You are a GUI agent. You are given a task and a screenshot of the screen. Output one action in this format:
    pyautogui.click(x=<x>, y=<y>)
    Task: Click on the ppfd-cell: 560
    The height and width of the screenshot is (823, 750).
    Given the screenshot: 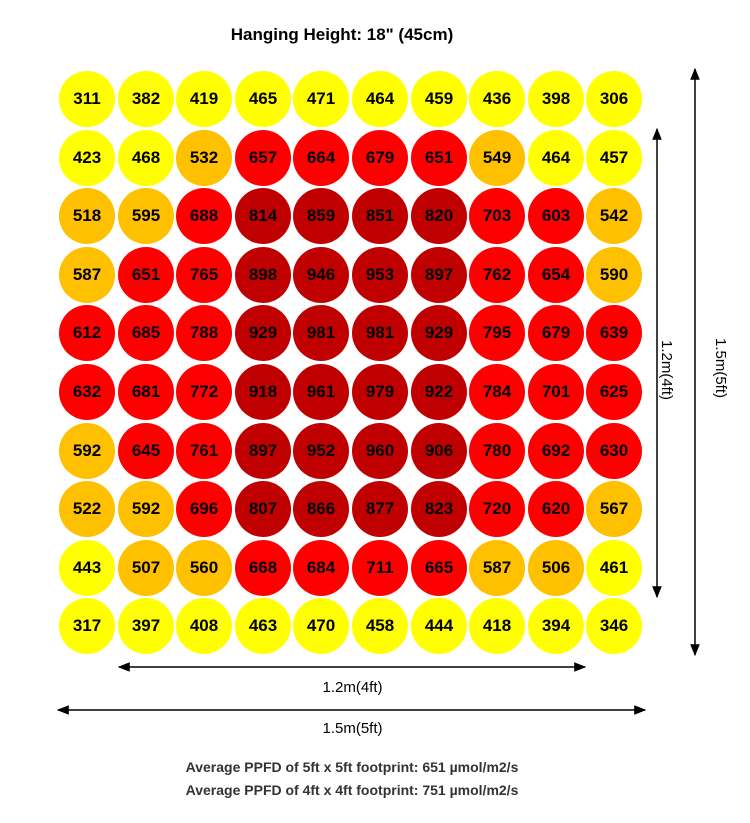 What is the action you would take?
    pyautogui.click(x=204, y=568)
    